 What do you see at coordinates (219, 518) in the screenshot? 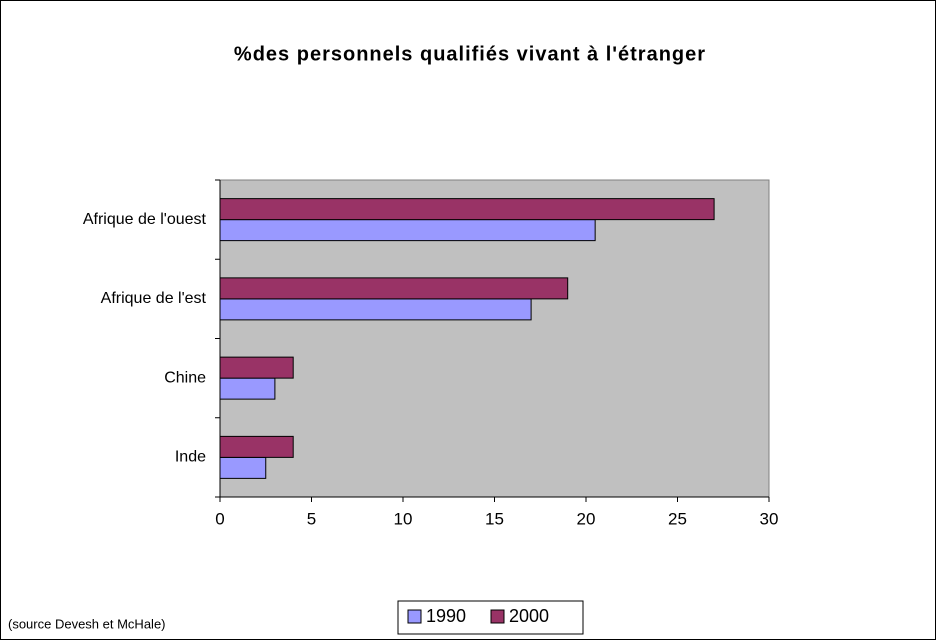
I see `x-tick-label: 0` at bounding box center [219, 518].